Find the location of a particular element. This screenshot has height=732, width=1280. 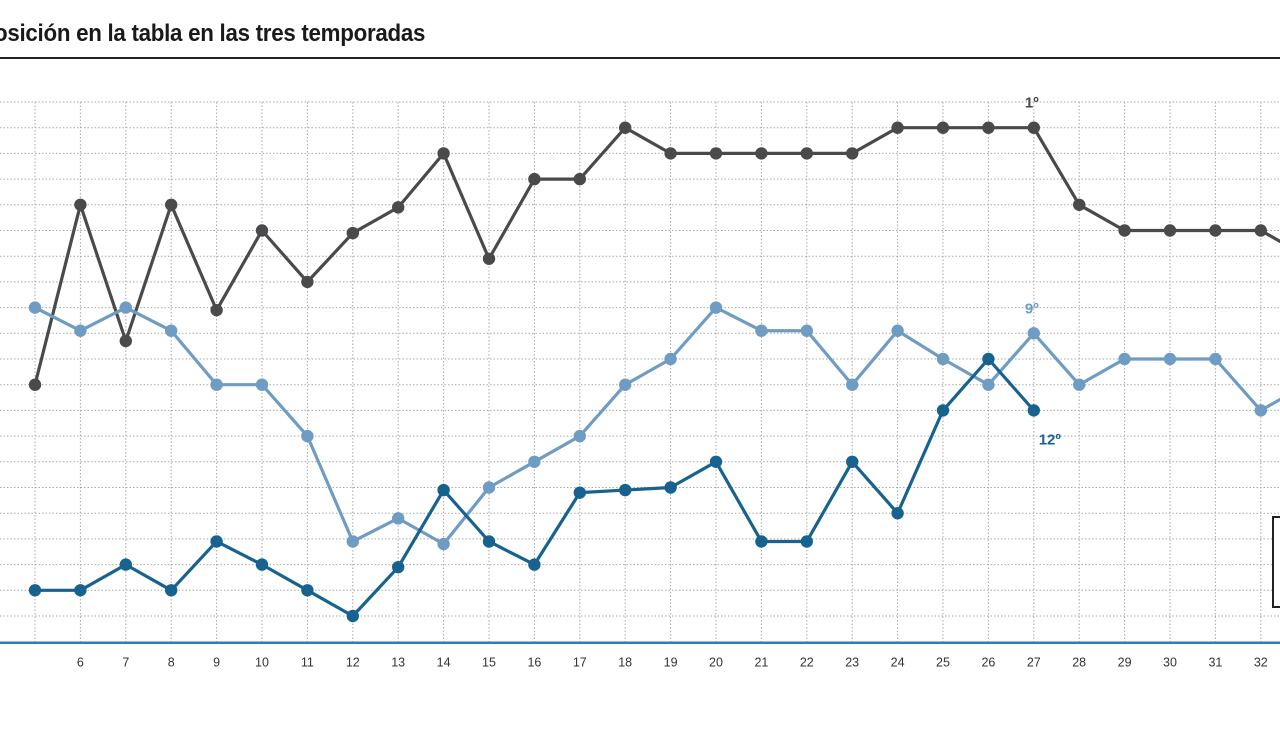

x-tick-label: 10 is located at coordinates (262, 663).